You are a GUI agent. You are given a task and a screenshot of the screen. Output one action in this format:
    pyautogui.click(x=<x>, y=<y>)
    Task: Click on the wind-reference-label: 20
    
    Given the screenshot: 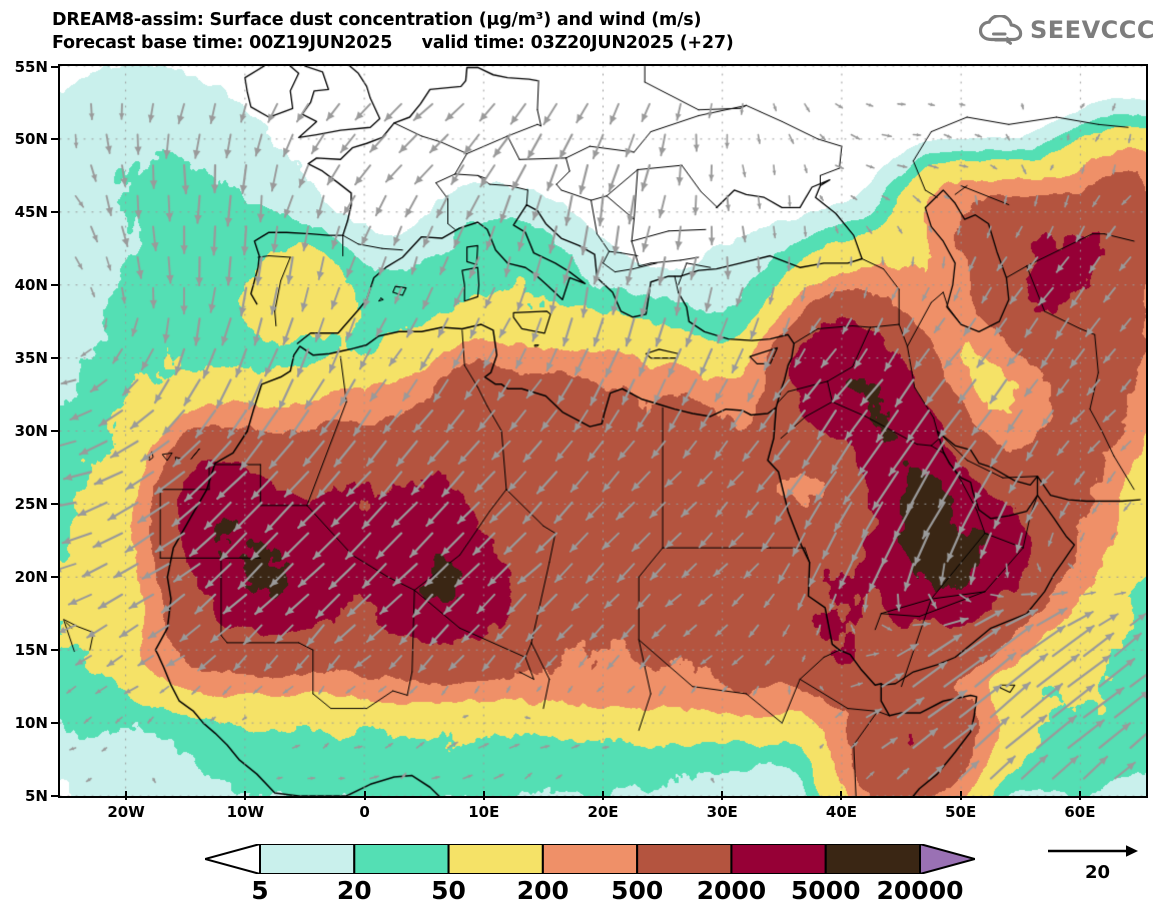 What is the action you would take?
    pyautogui.click(x=1098, y=872)
    